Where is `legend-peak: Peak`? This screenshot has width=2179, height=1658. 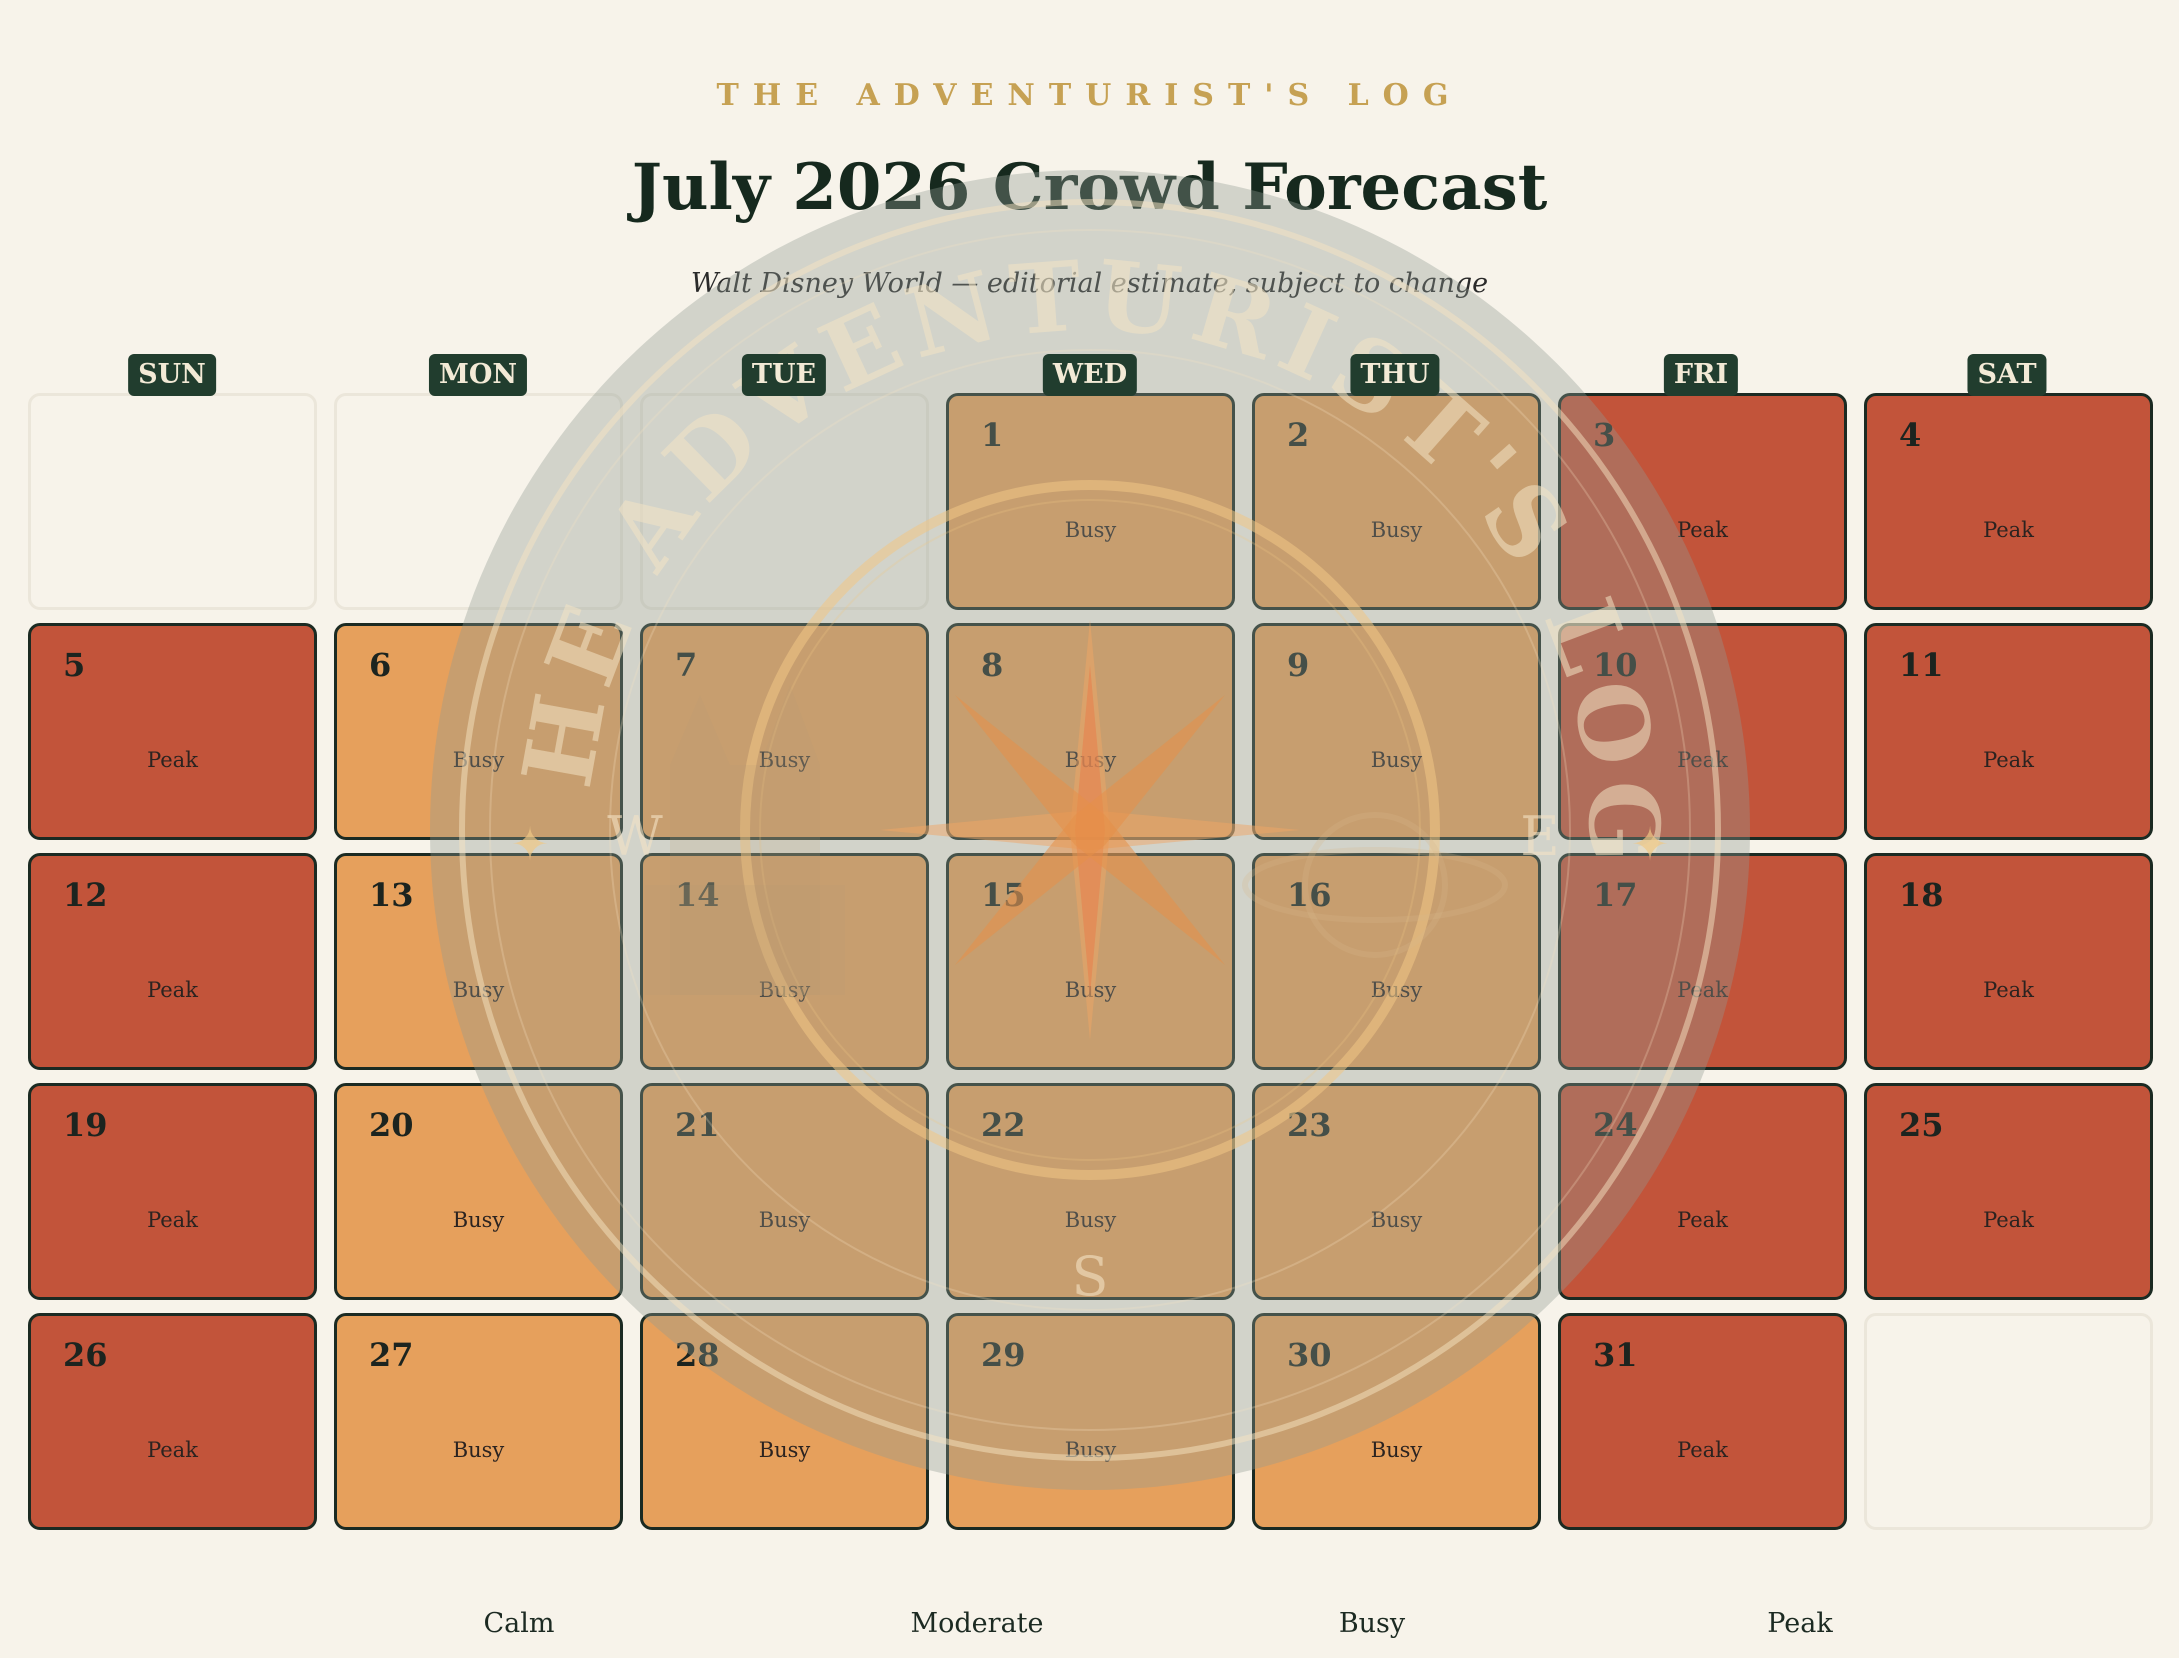
legend-peak: Peak is located at coordinates (1800, 1623).